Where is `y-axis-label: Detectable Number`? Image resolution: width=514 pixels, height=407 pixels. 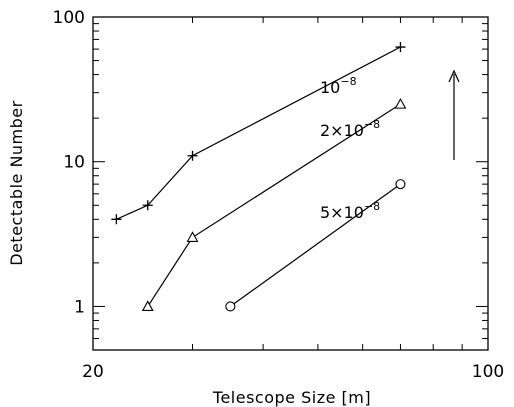 y-axis-label: Detectable Number is located at coordinates (16, 182).